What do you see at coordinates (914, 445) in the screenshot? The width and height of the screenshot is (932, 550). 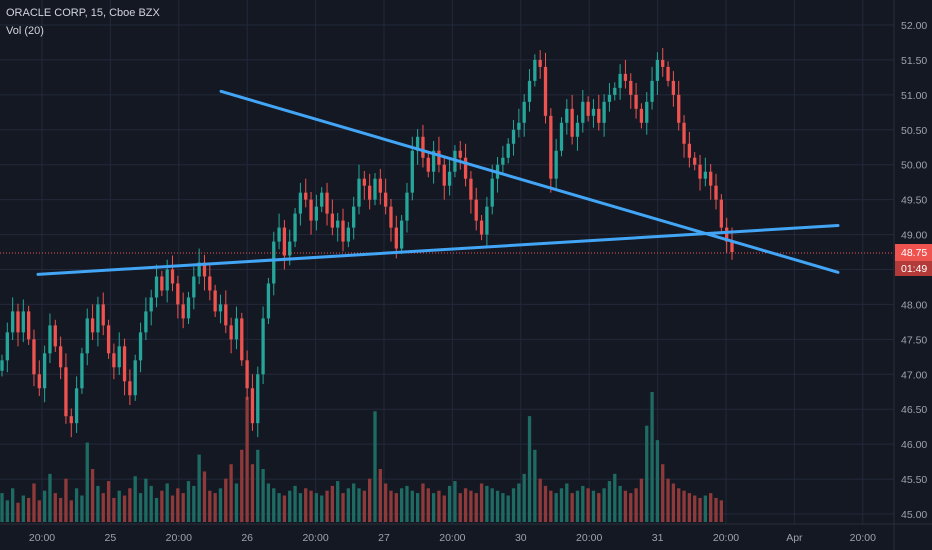 I see `price-tick: 46.00` at bounding box center [914, 445].